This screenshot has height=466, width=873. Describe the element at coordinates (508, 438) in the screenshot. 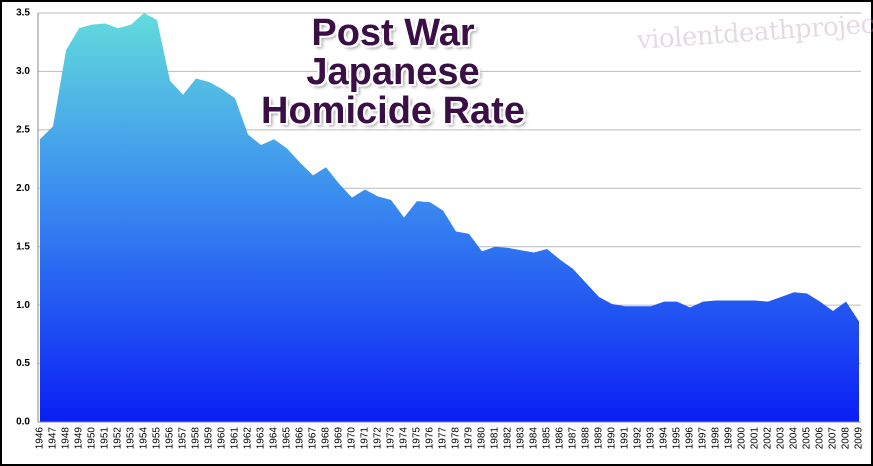

I see `x-tick-label: 1982` at that location.